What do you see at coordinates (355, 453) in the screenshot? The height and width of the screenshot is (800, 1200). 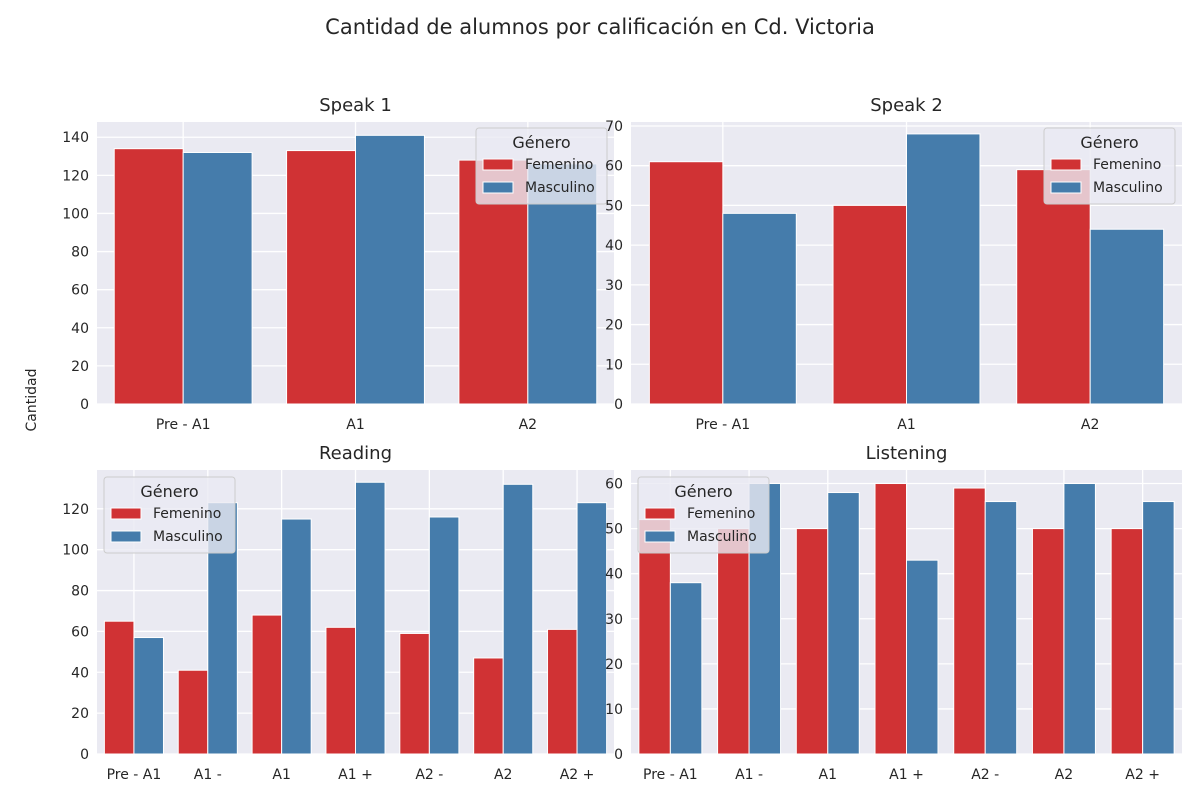 I see `subplot-title: Reading` at bounding box center [355, 453].